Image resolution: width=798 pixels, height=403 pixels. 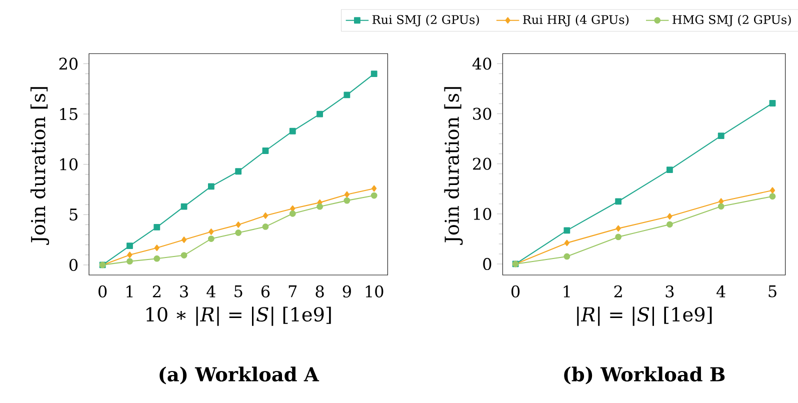 I want to click on y-tick-label: 15, so click(x=69, y=114).